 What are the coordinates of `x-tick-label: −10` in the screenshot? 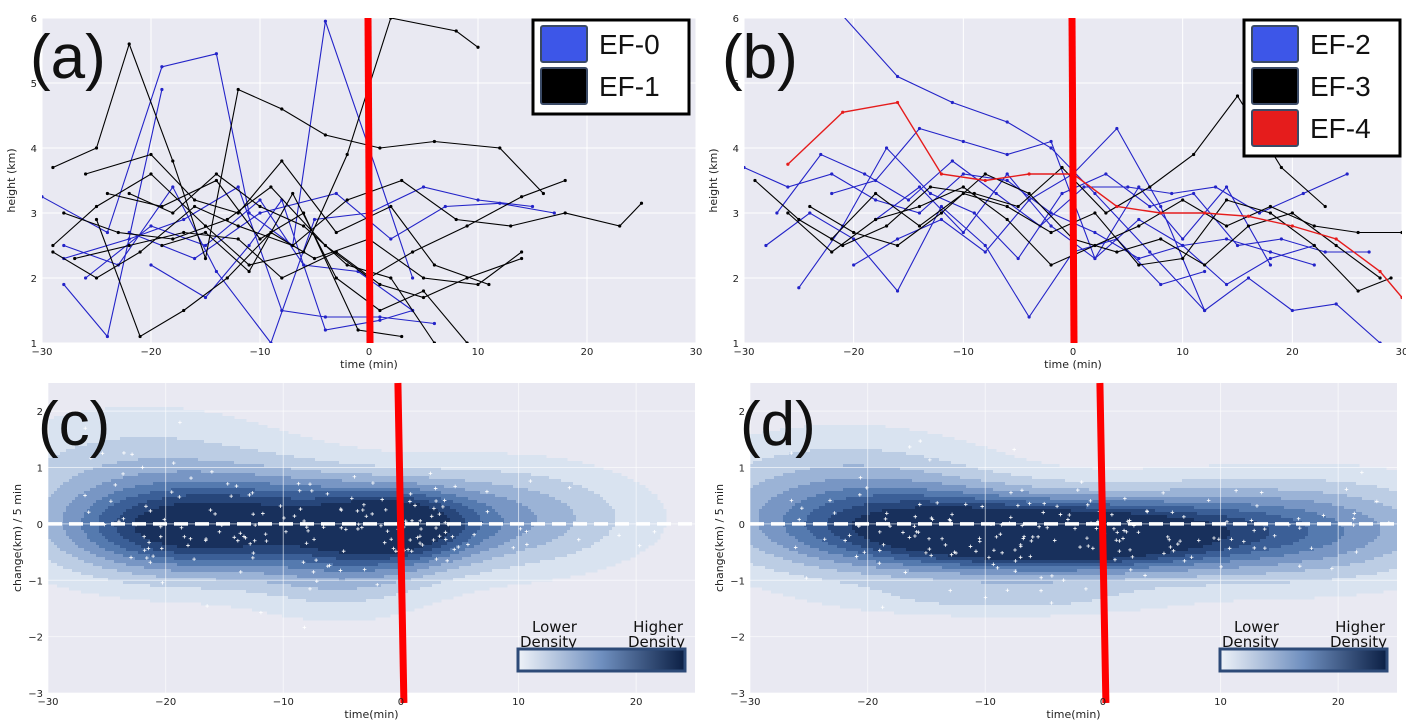 It's located at (963, 352).